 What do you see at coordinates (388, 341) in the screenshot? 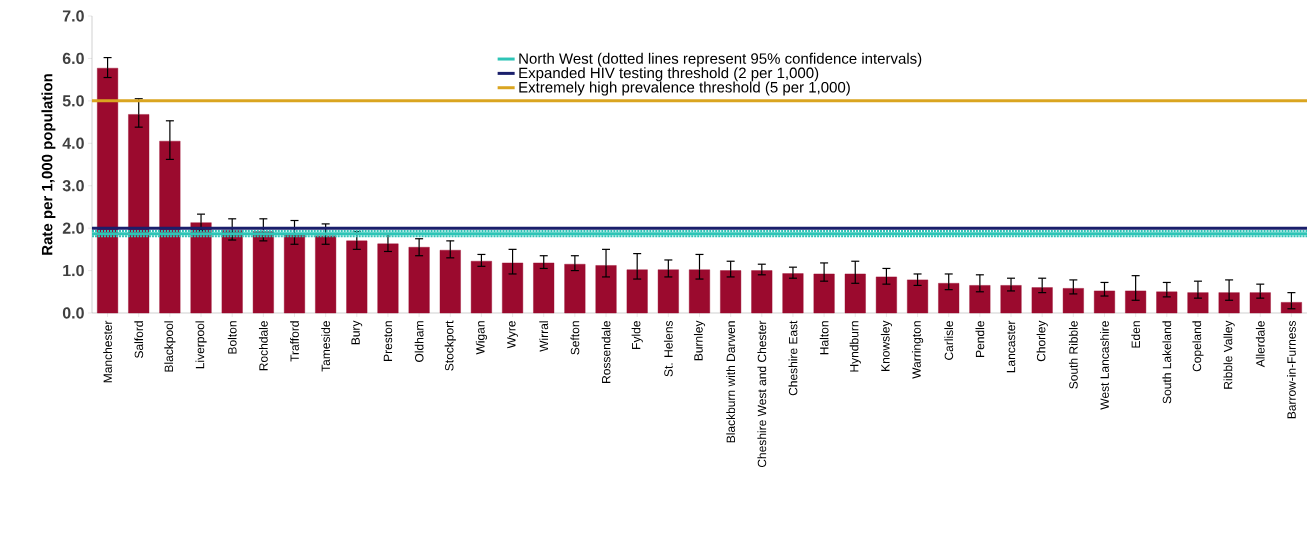
I see `x-tick-label: Preston` at bounding box center [388, 341].